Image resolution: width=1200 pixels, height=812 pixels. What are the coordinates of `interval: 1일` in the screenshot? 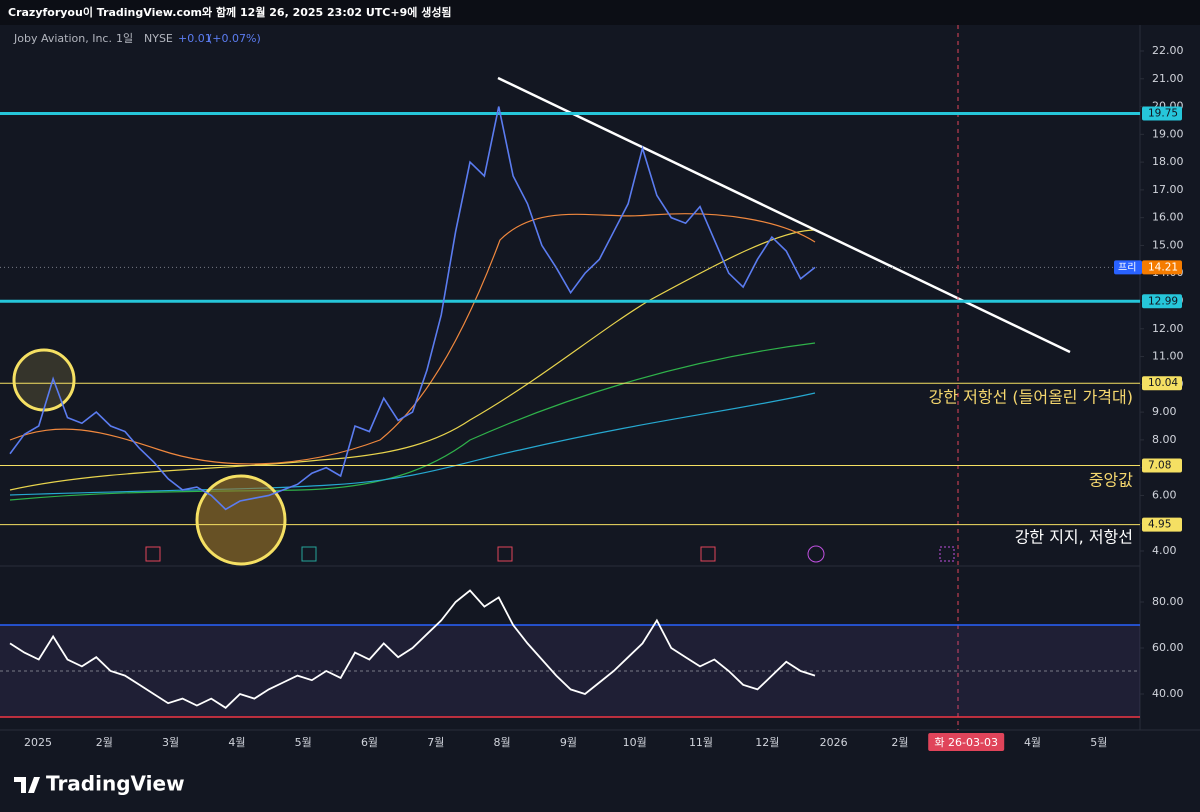 It's located at (124, 38).